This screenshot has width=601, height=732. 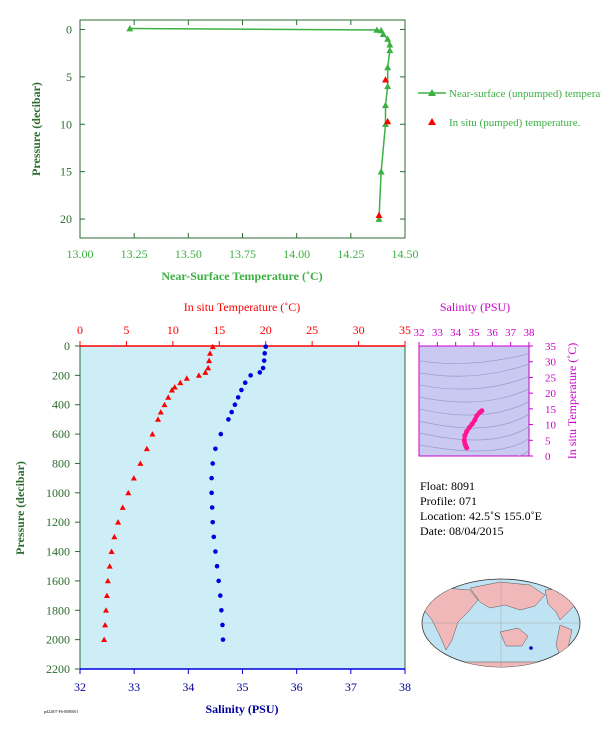 What do you see at coordinates (432, 121) in the screenshot?
I see `legend-marker-pumped` at bounding box center [432, 121].